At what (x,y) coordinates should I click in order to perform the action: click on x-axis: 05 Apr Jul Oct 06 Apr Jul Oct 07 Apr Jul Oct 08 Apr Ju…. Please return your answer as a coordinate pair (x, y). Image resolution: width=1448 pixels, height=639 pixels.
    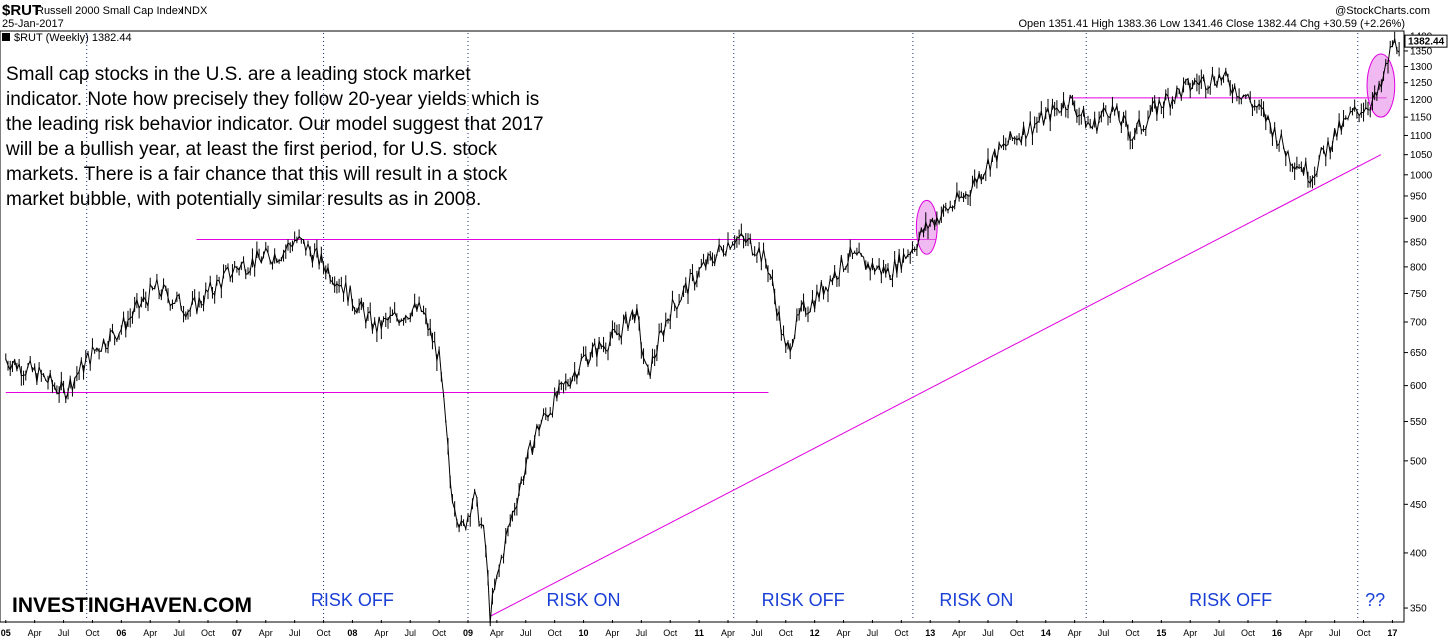
    Looking at the image, I should click on (699, 629).